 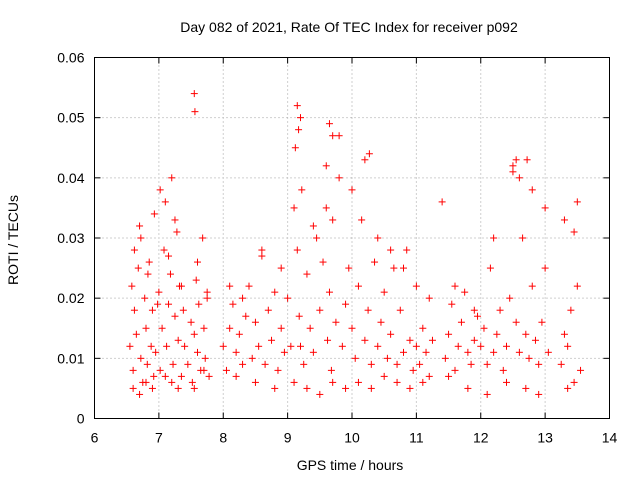 I want to click on x-tick-label: 12, so click(x=481, y=438).